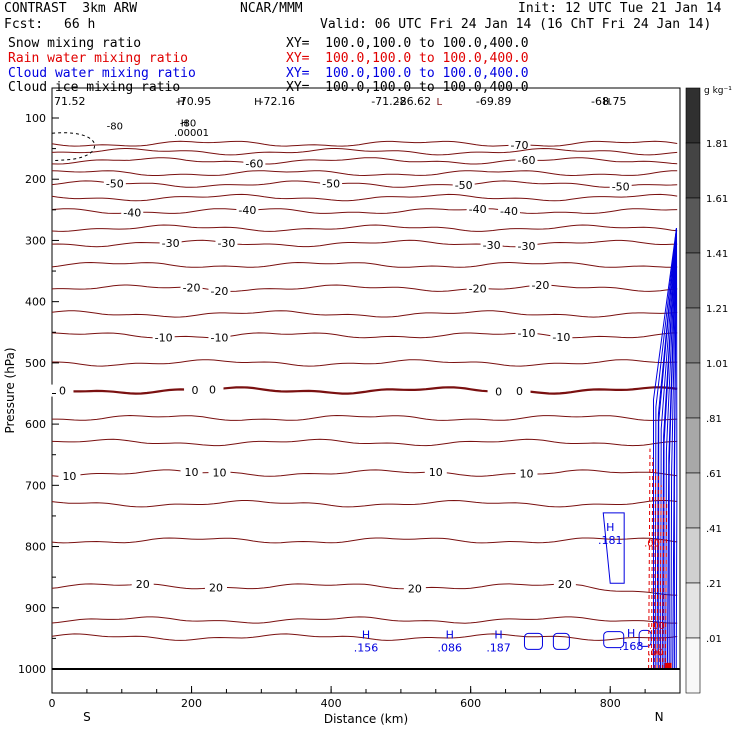 Image resolution: width=740 pixels, height=740 pixels. I want to click on init-label: Init: 12 UTC Tue 21 Jan 14, so click(620, 8).